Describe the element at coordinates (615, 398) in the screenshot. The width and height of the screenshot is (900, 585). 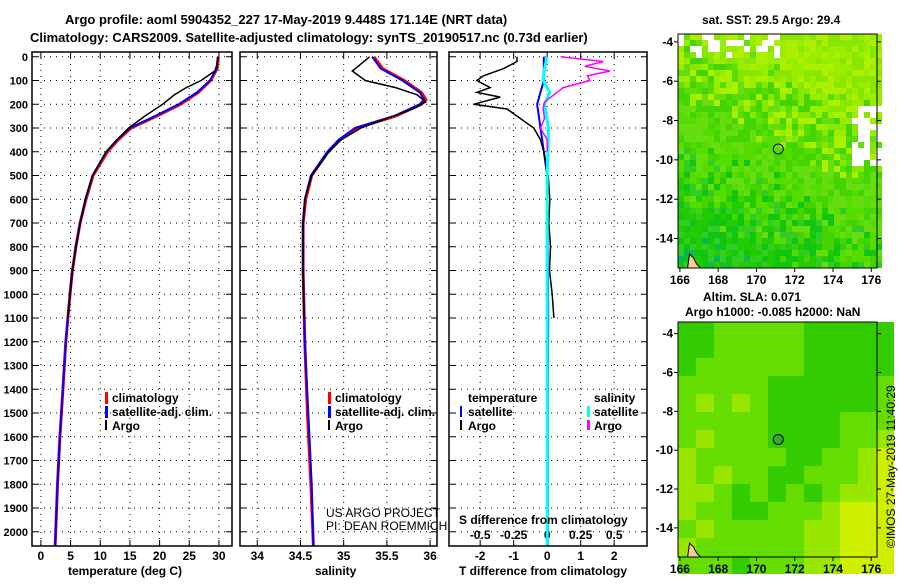
I see `legend-title-salinity: salinity` at that location.